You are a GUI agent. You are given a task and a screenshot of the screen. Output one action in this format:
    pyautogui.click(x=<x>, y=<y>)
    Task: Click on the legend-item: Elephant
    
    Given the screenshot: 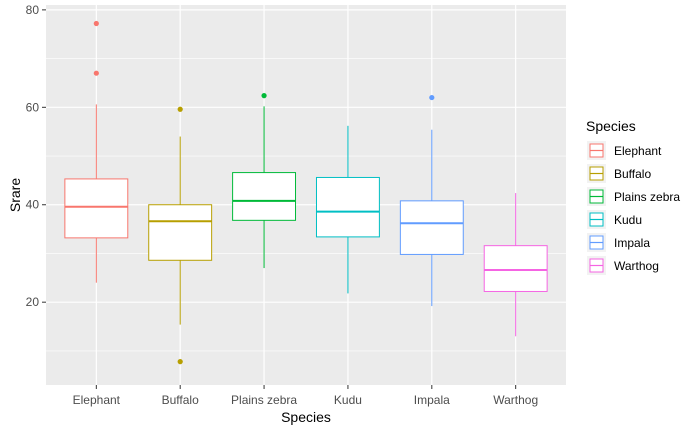 What is the action you would take?
    pyautogui.click(x=624, y=150)
    